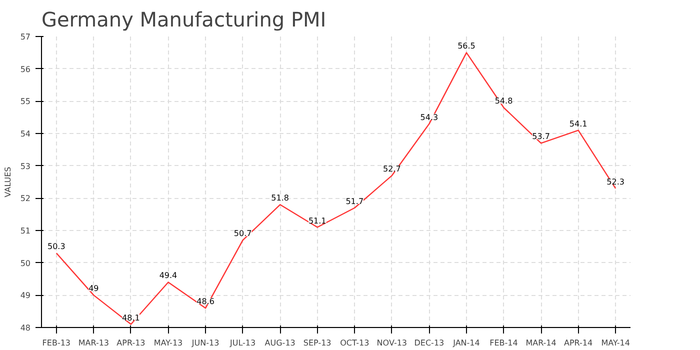  What do you see at coordinates (504, 343) in the screenshot?
I see `x-tick-label: FEB-14` at bounding box center [504, 343].